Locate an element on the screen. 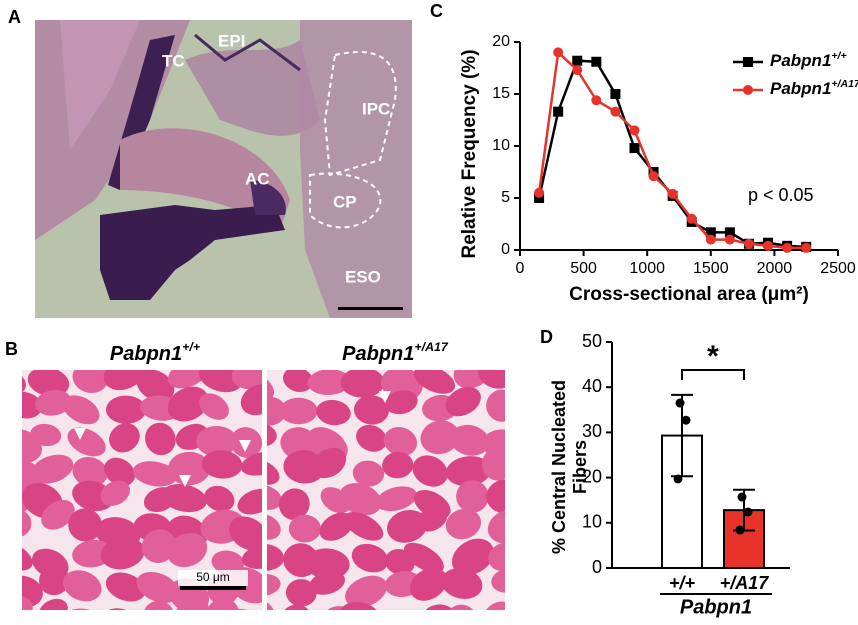 This screenshot has width=858, height=625. tissue-label: AC is located at coordinates (257, 178).